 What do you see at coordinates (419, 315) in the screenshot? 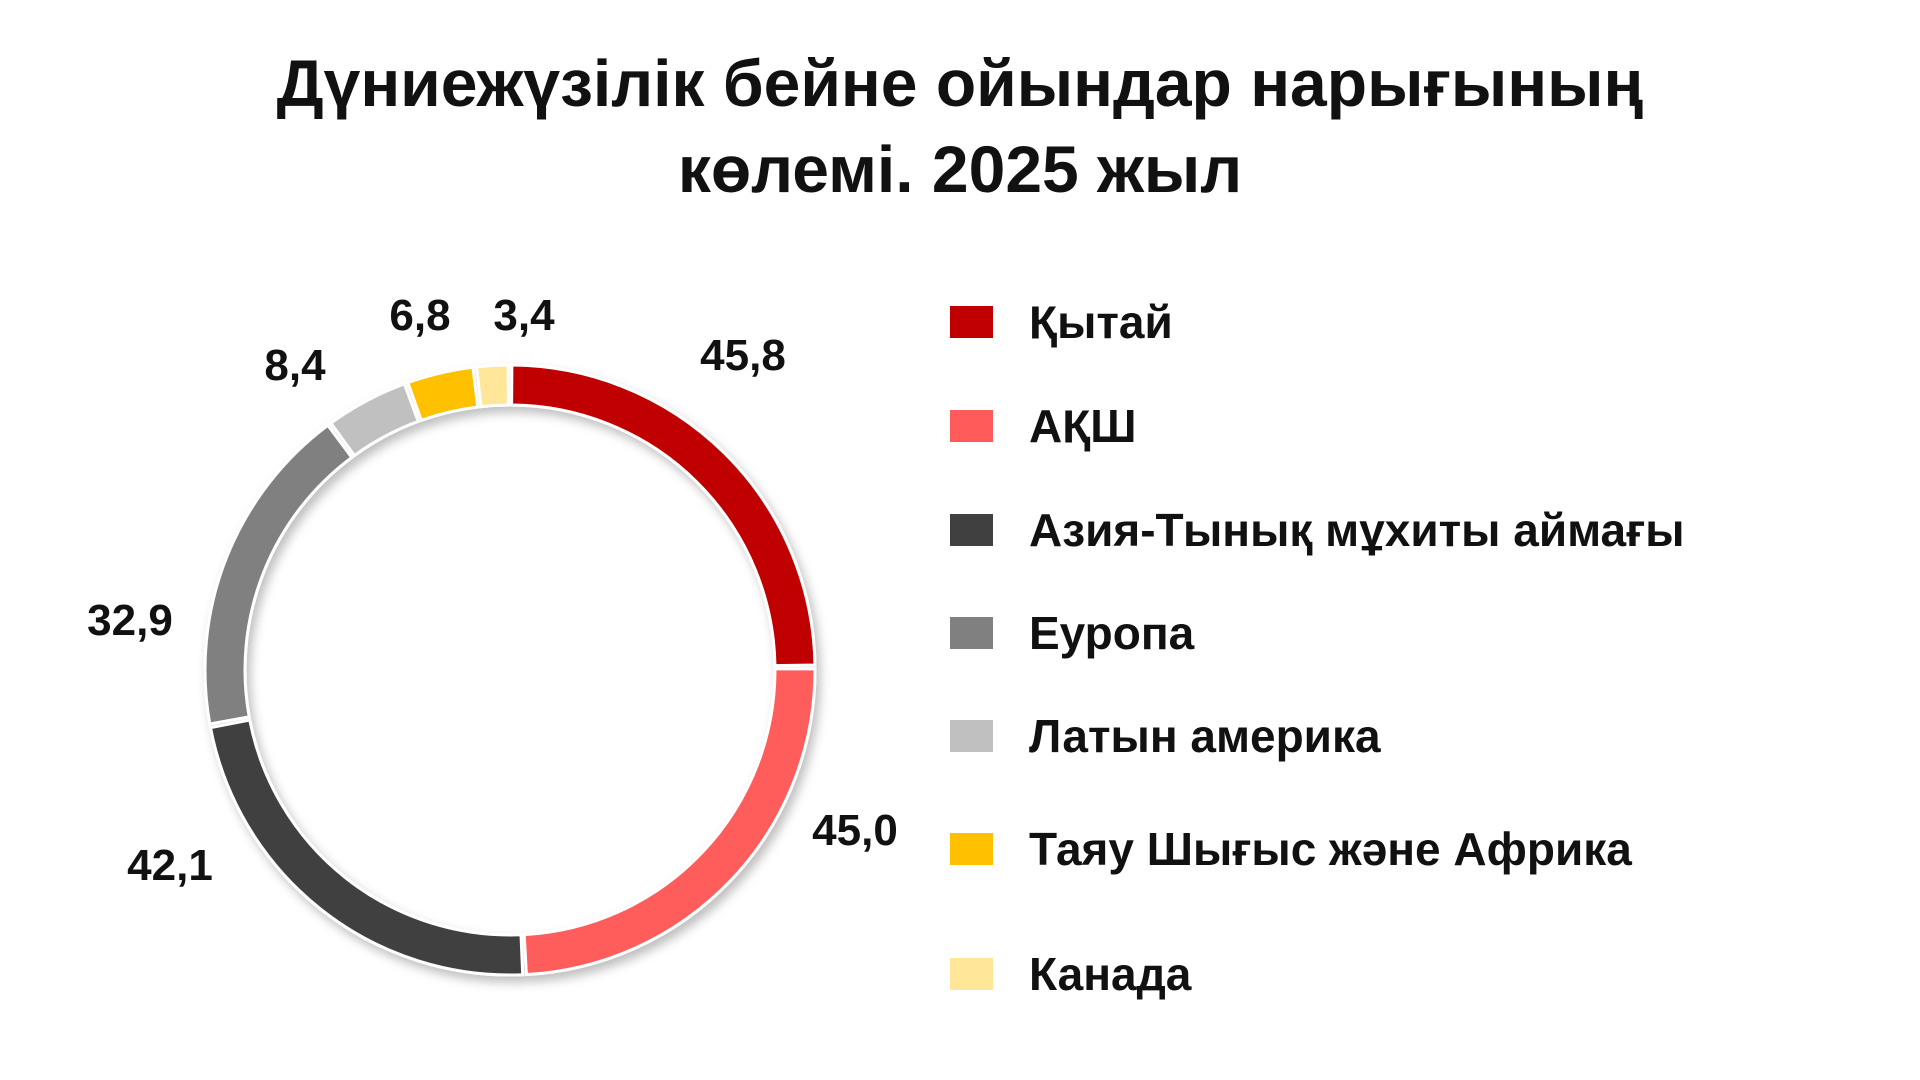
I see `slice-value-label-6: 6,8` at bounding box center [419, 315].